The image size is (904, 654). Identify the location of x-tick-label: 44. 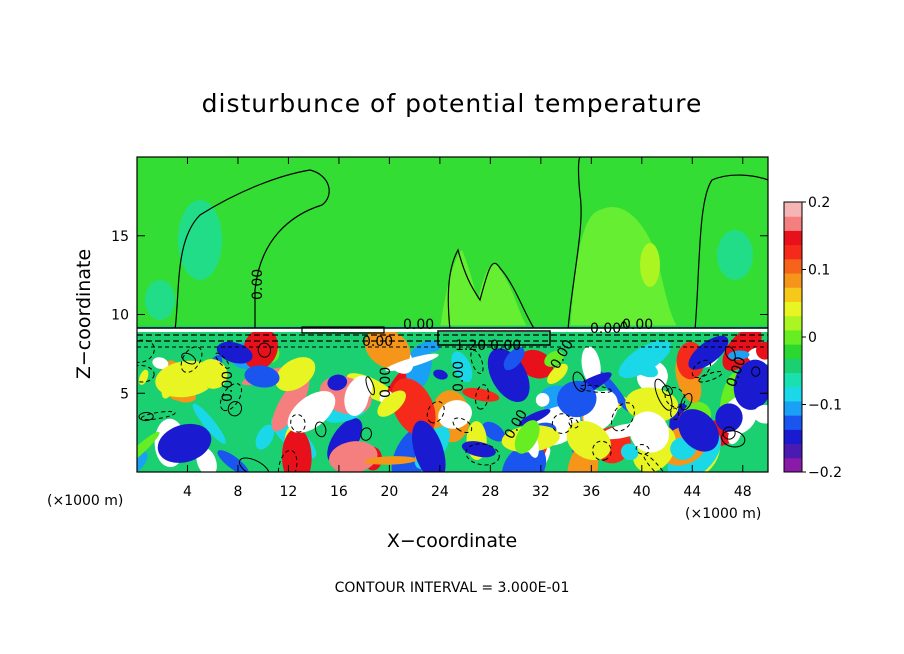
(692, 492).